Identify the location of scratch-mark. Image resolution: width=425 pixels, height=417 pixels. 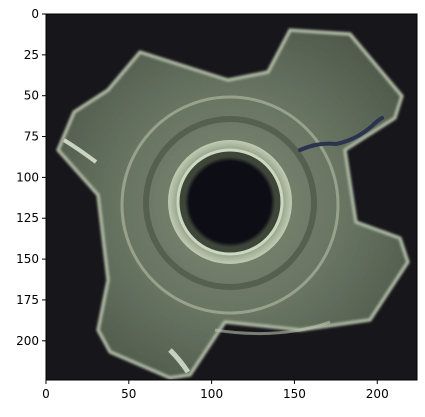
(341, 134).